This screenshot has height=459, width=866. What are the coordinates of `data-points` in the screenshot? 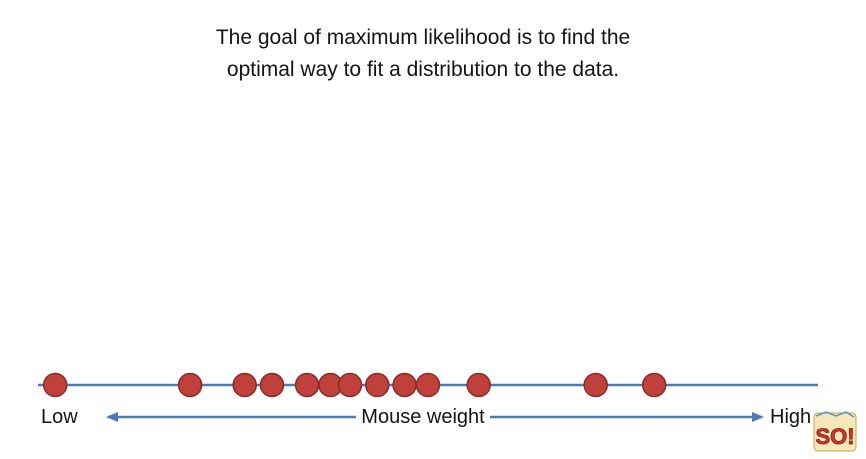 It's located at (354, 385).